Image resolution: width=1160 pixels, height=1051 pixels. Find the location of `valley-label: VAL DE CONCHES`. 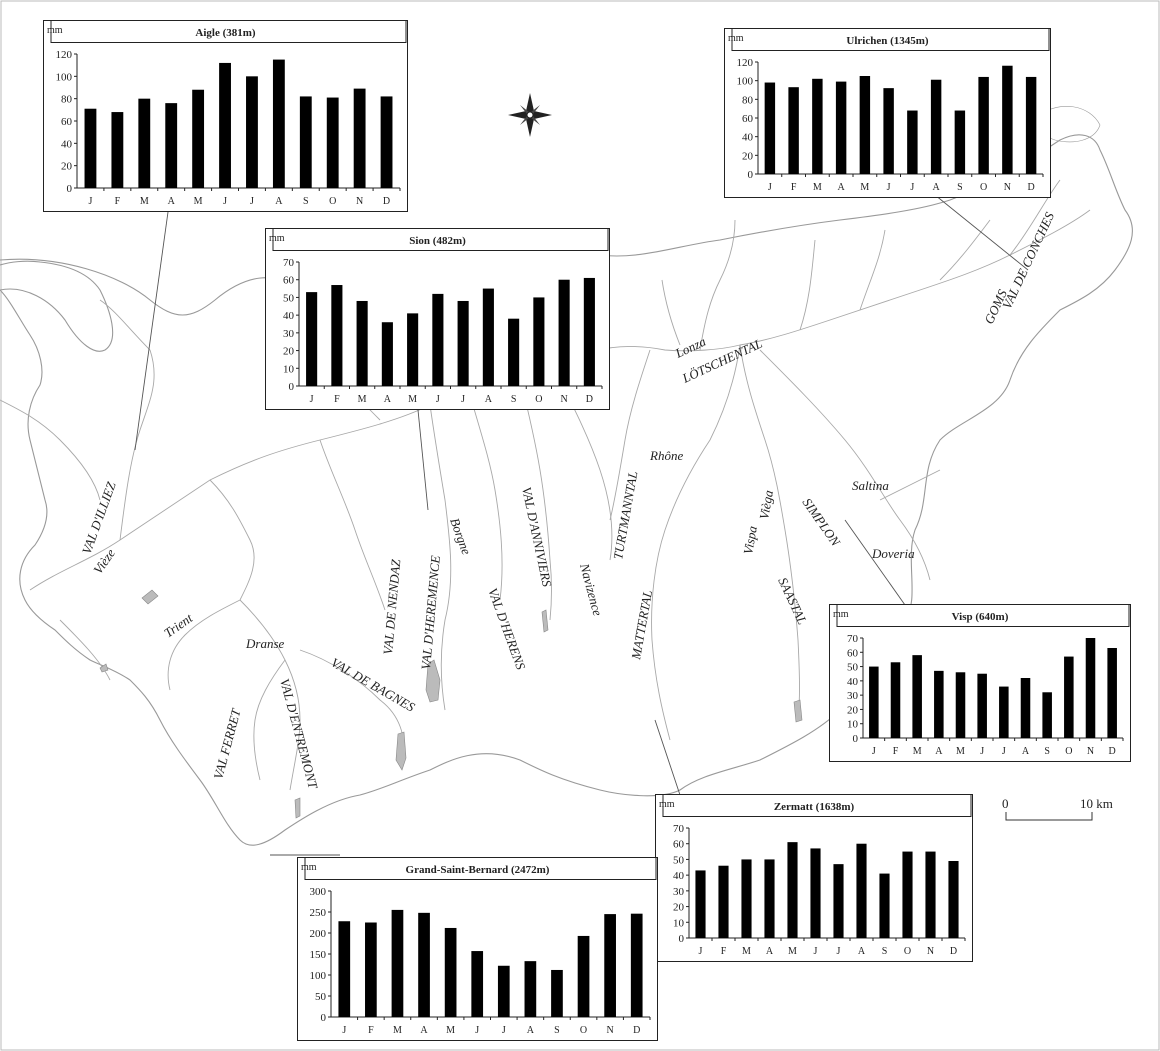

valley-label: VAL DE CONCHES is located at coordinates (1028, 260).